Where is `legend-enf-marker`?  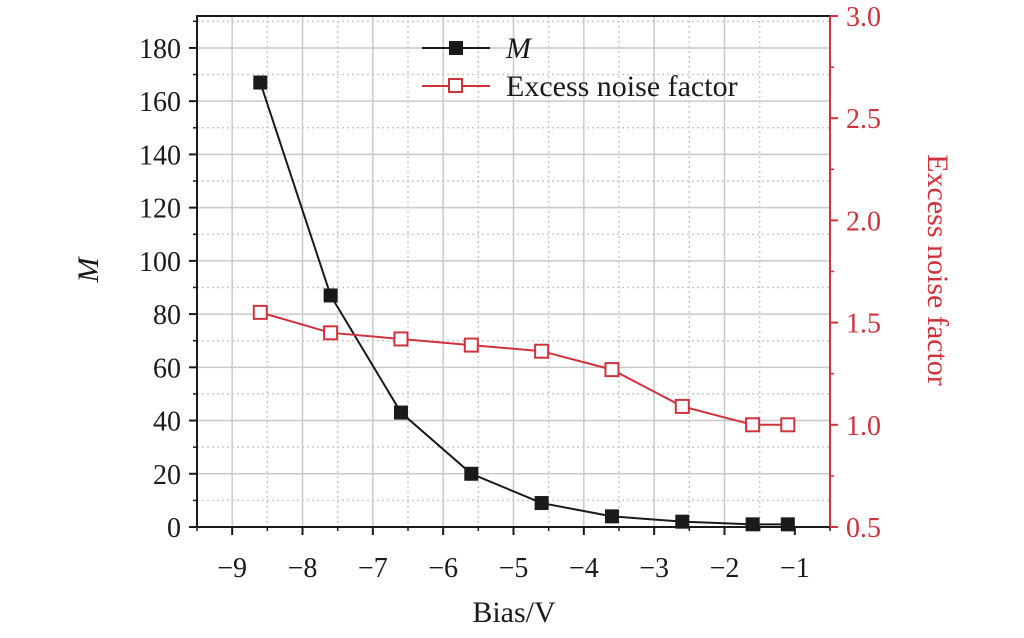
legend-enf-marker is located at coordinates (455, 85).